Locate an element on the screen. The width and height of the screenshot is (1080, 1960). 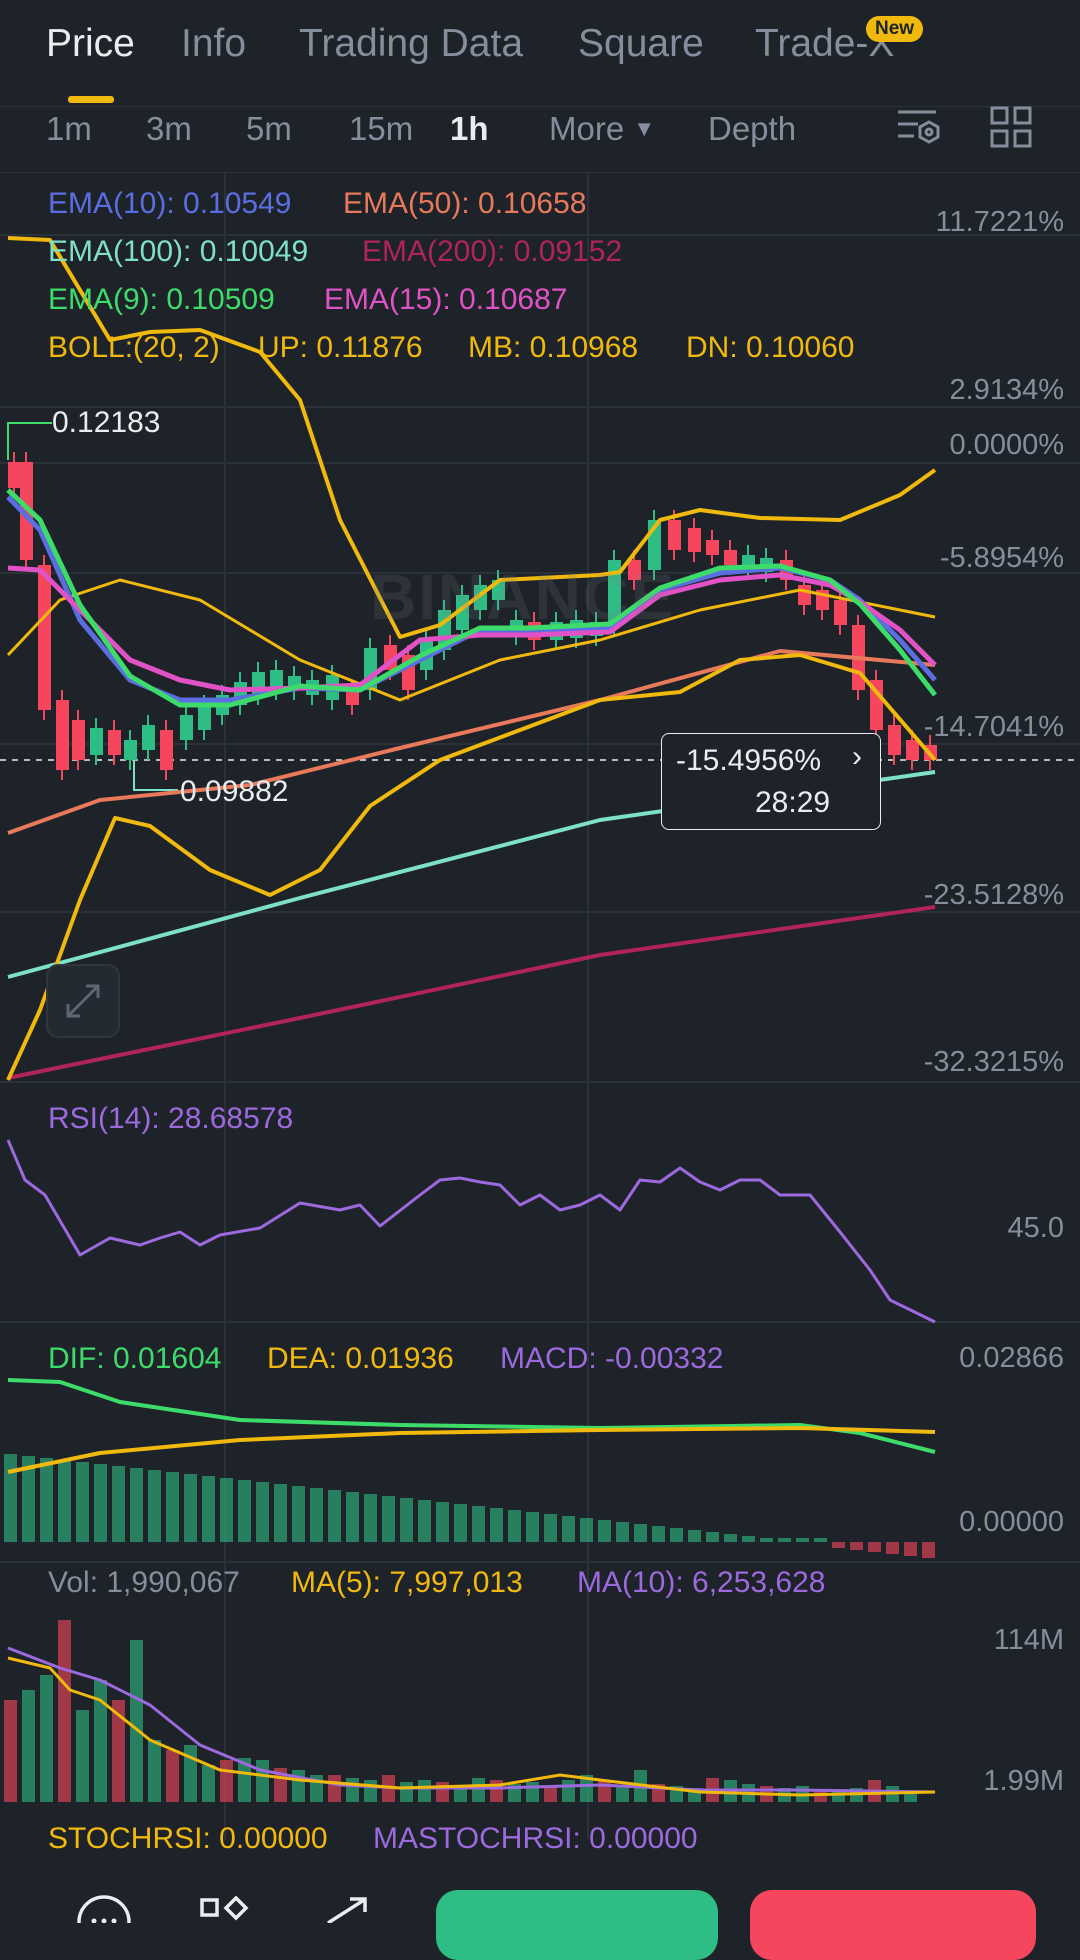
timeframe-5m: 5m is located at coordinates (269, 128).